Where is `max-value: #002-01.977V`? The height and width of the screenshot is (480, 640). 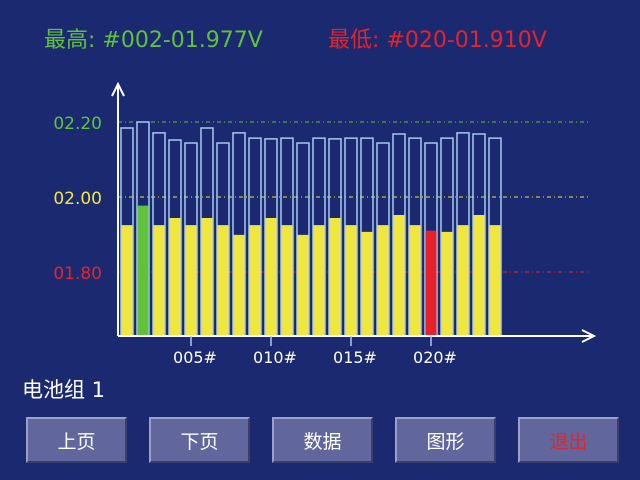
max-value: #002-01.977V is located at coordinates (182, 40).